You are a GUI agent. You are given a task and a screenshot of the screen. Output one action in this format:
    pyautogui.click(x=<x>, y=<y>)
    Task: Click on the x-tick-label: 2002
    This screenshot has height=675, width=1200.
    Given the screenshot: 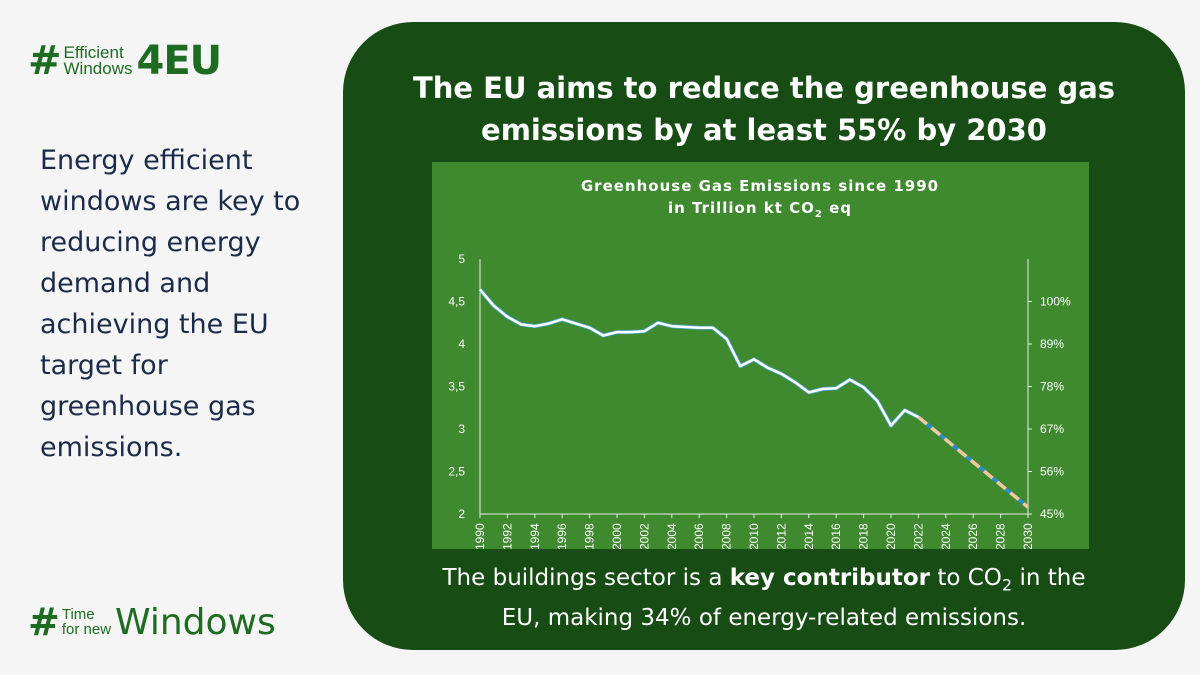 What is the action you would take?
    pyautogui.click(x=644, y=536)
    